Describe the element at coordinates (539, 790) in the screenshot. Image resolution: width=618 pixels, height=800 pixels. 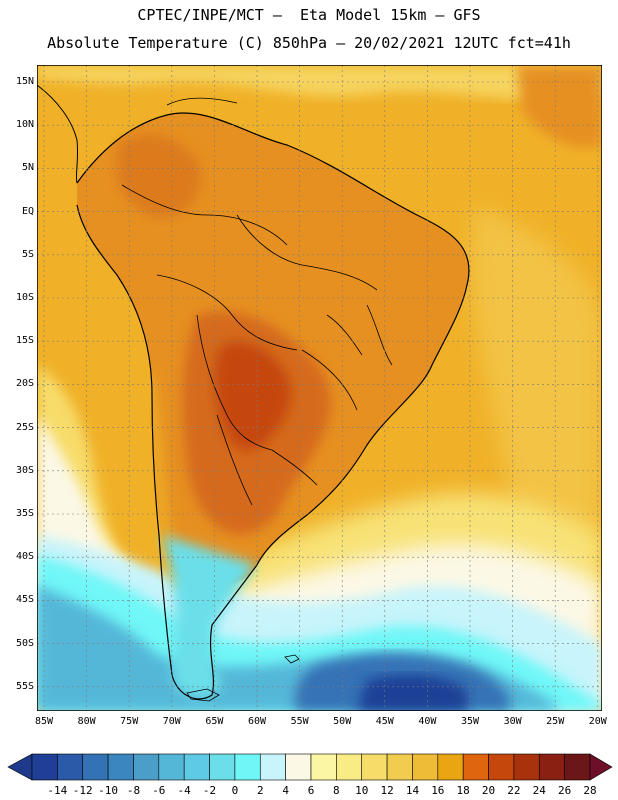
I see `colorbar-label: 24` at that location.